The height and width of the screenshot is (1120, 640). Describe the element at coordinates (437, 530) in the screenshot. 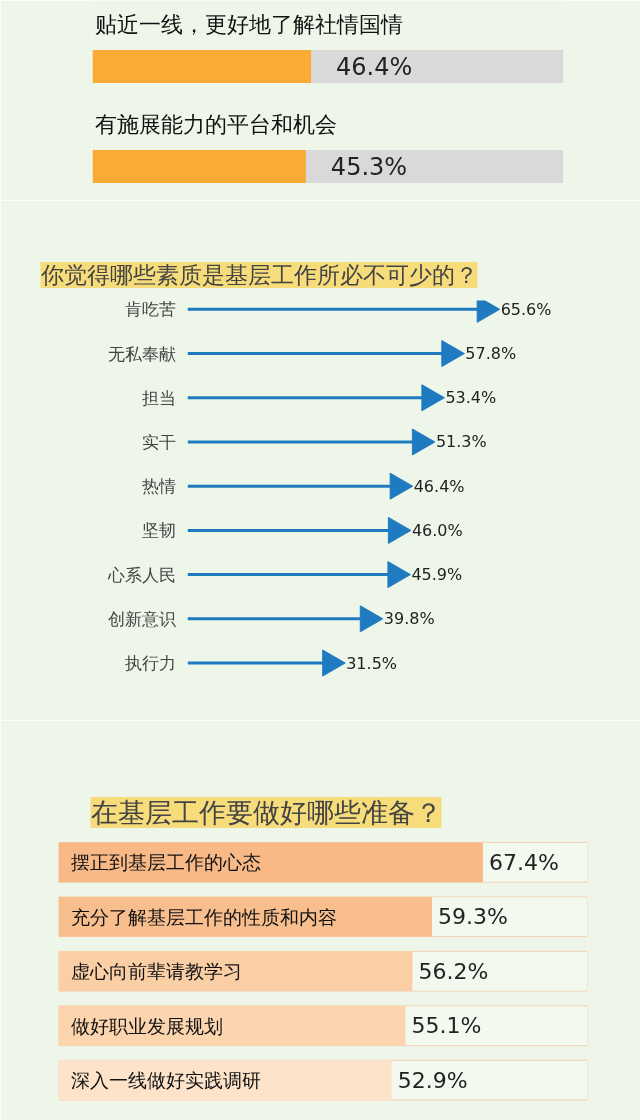

I see `data-label: 46.0%` at that location.